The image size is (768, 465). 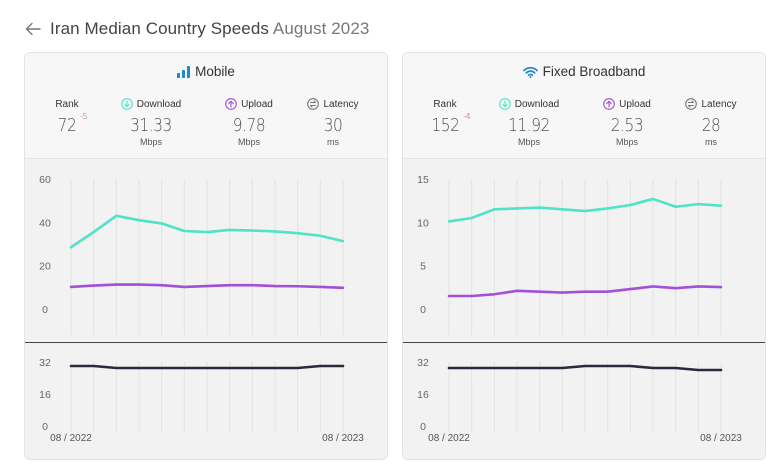 I want to click on page-title-date: August 2023, so click(x=321, y=28).